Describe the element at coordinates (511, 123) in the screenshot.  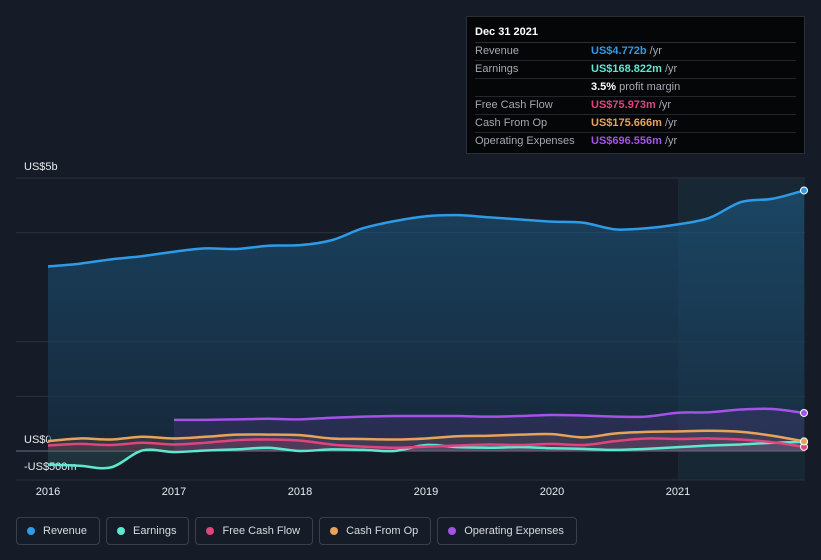
I see `tooltip-label: Cash From Op` at that location.